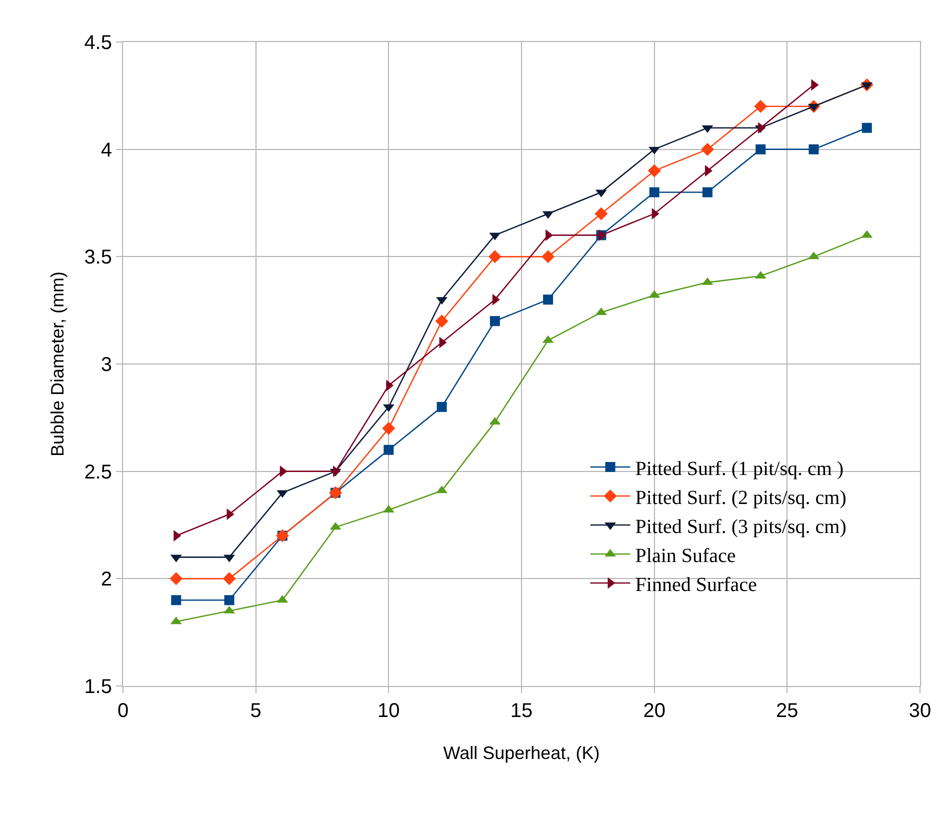 This screenshot has height=814, width=949. I want to click on x-tick-label: 20, so click(654, 711).